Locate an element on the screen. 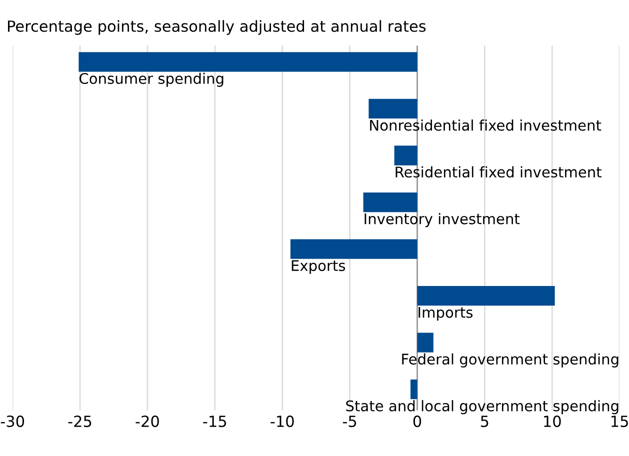  y-tick-label: Imports is located at coordinates (445, 314).